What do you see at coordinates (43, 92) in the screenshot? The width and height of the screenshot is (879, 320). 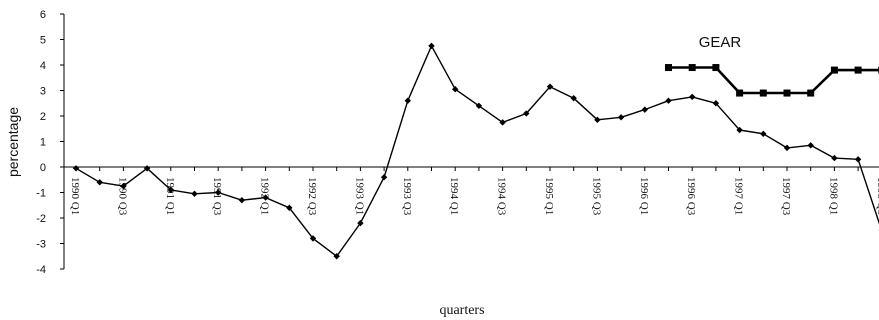 I see `y-tick-label: 3` at bounding box center [43, 92].